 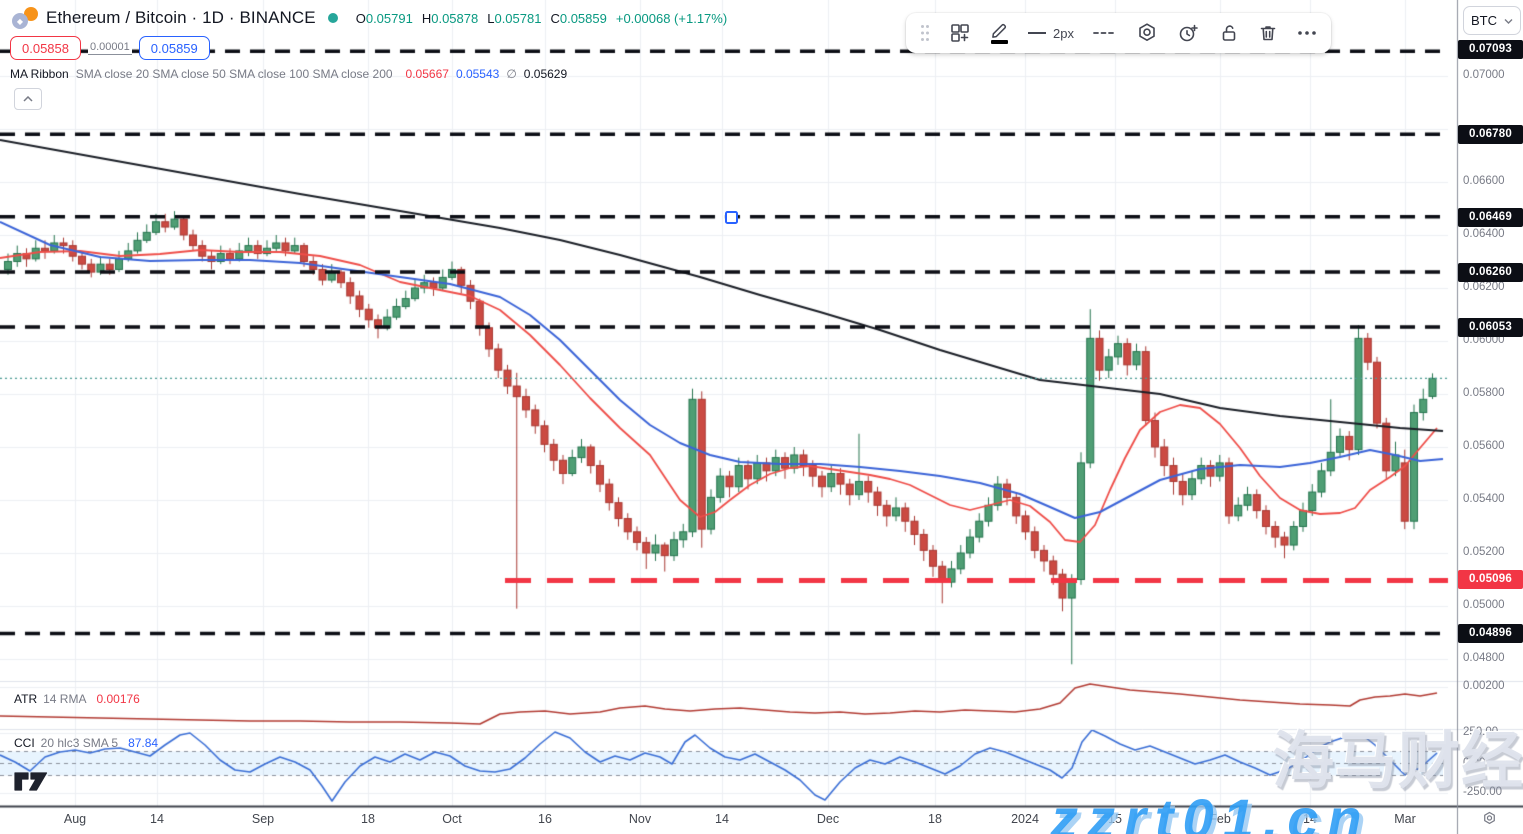 I want to click on time-axis-label: Oct, so click(x=452, y=819).